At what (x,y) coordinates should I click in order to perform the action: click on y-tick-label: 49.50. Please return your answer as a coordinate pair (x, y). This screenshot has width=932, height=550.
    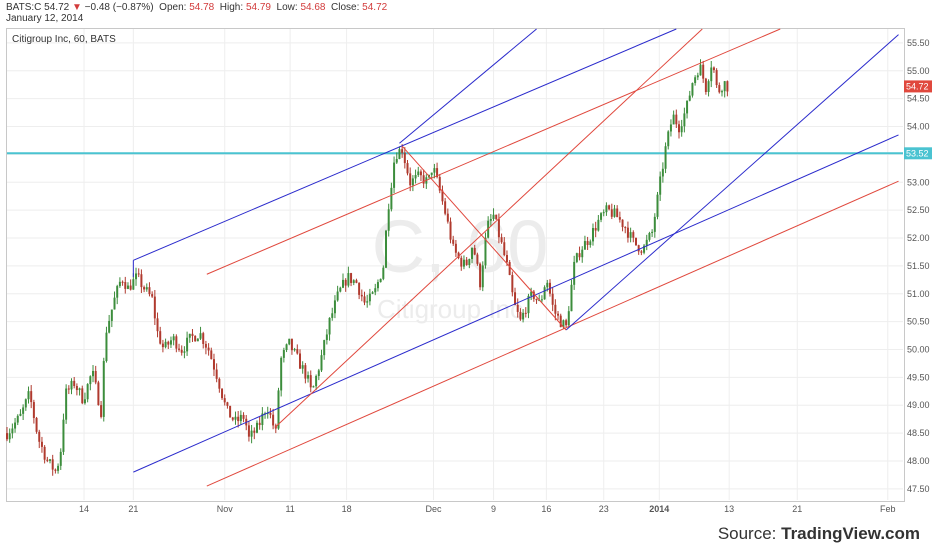
    Looking at the image, I should click on (918, 377).